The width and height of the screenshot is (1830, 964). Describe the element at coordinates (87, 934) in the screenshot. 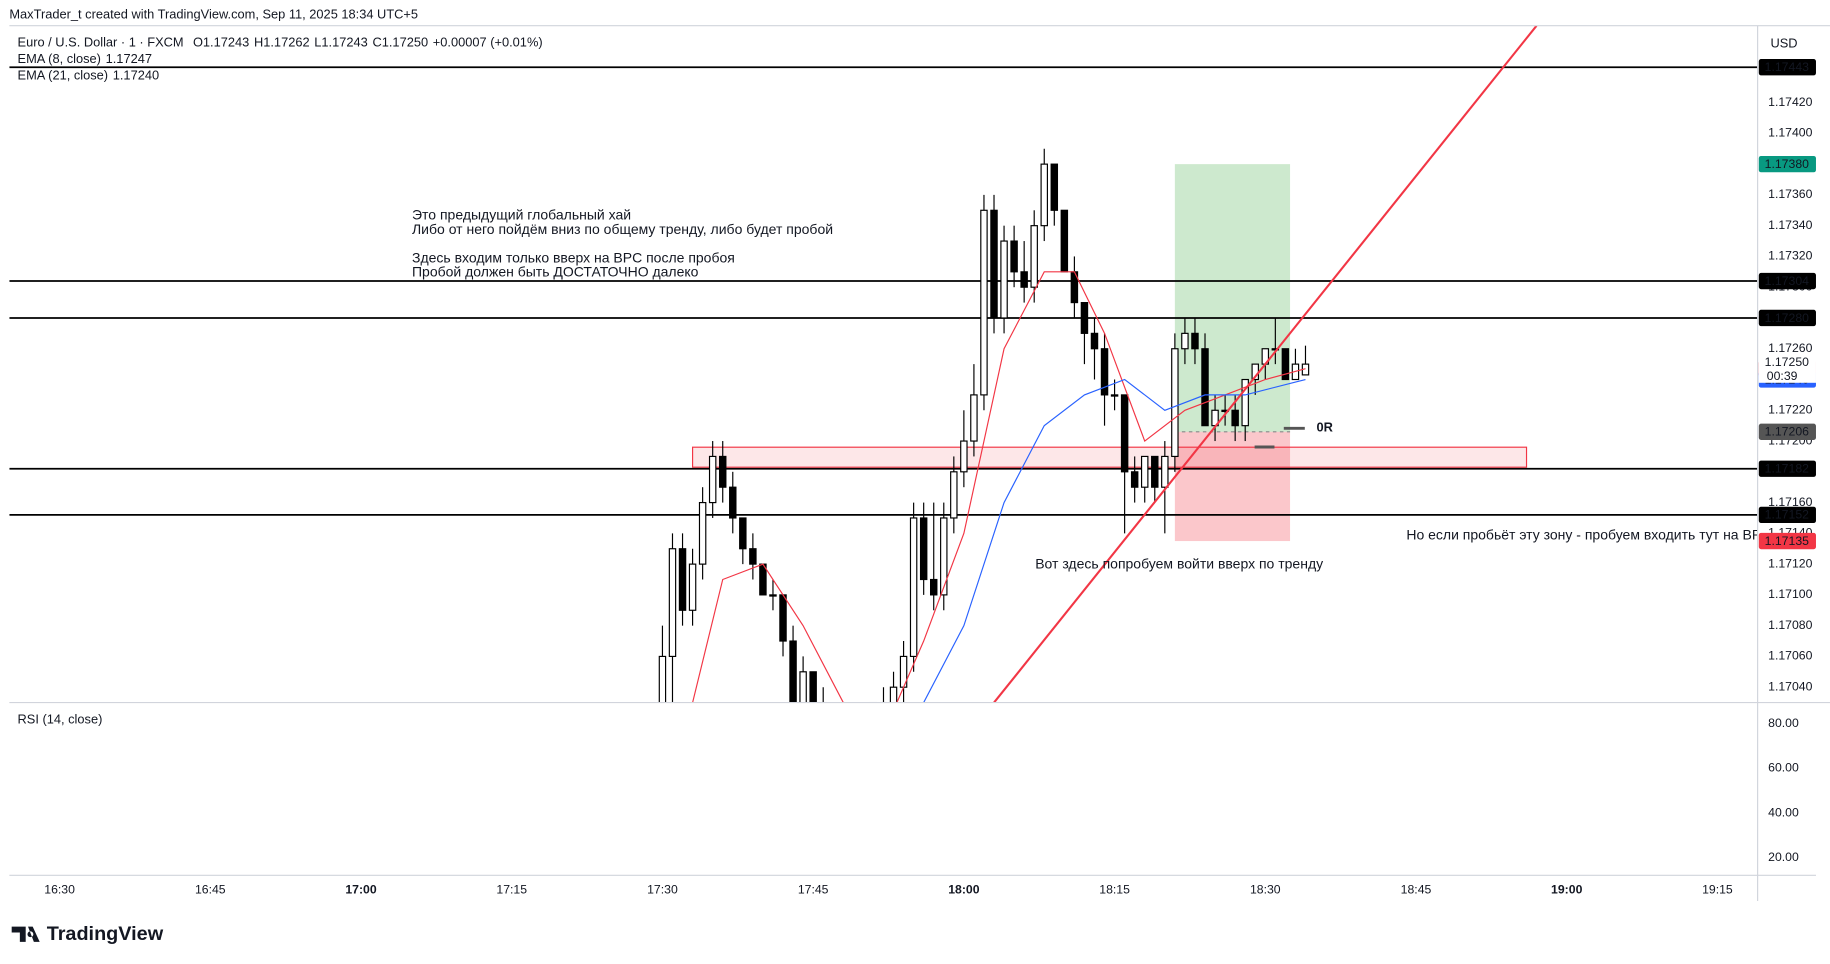

I see `logo: TradingView` at that location.